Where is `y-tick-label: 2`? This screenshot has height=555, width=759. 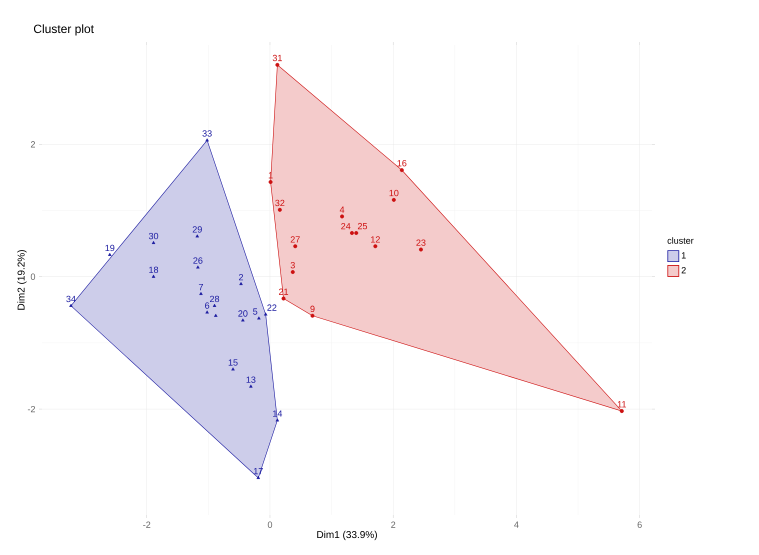
y-tick-label: 2 is located at coordinates (33, 144).